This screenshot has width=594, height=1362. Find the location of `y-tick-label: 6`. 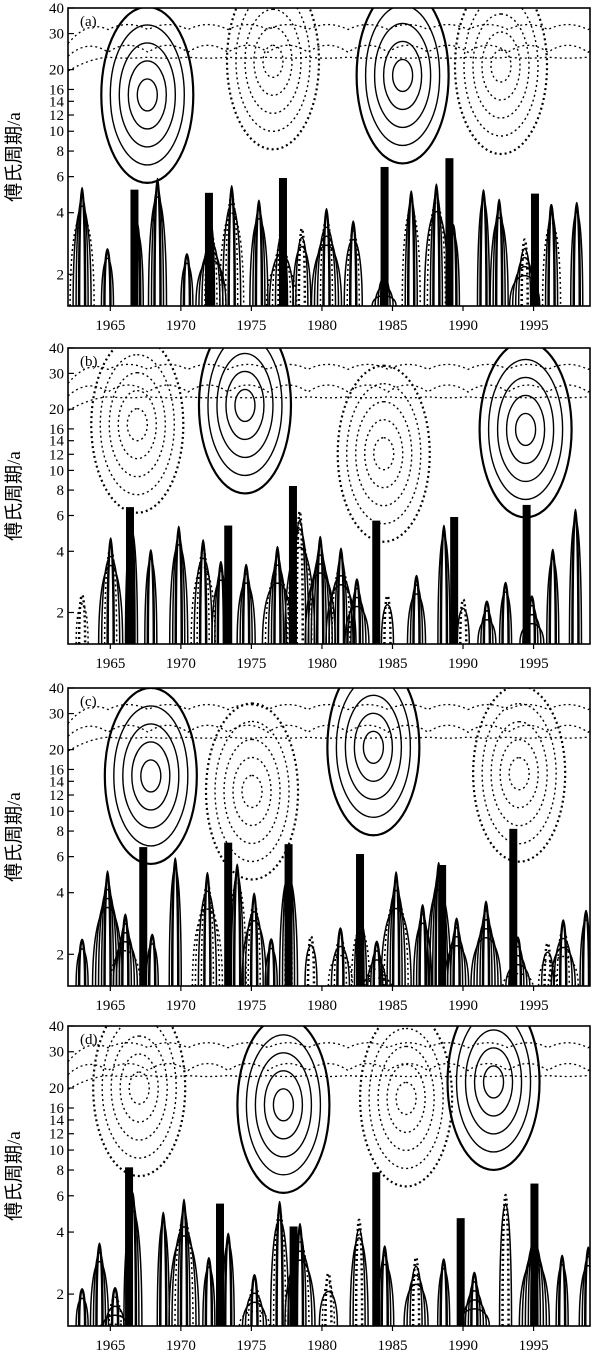

y-tick-label: 6 is located at coordinates (61, 858).